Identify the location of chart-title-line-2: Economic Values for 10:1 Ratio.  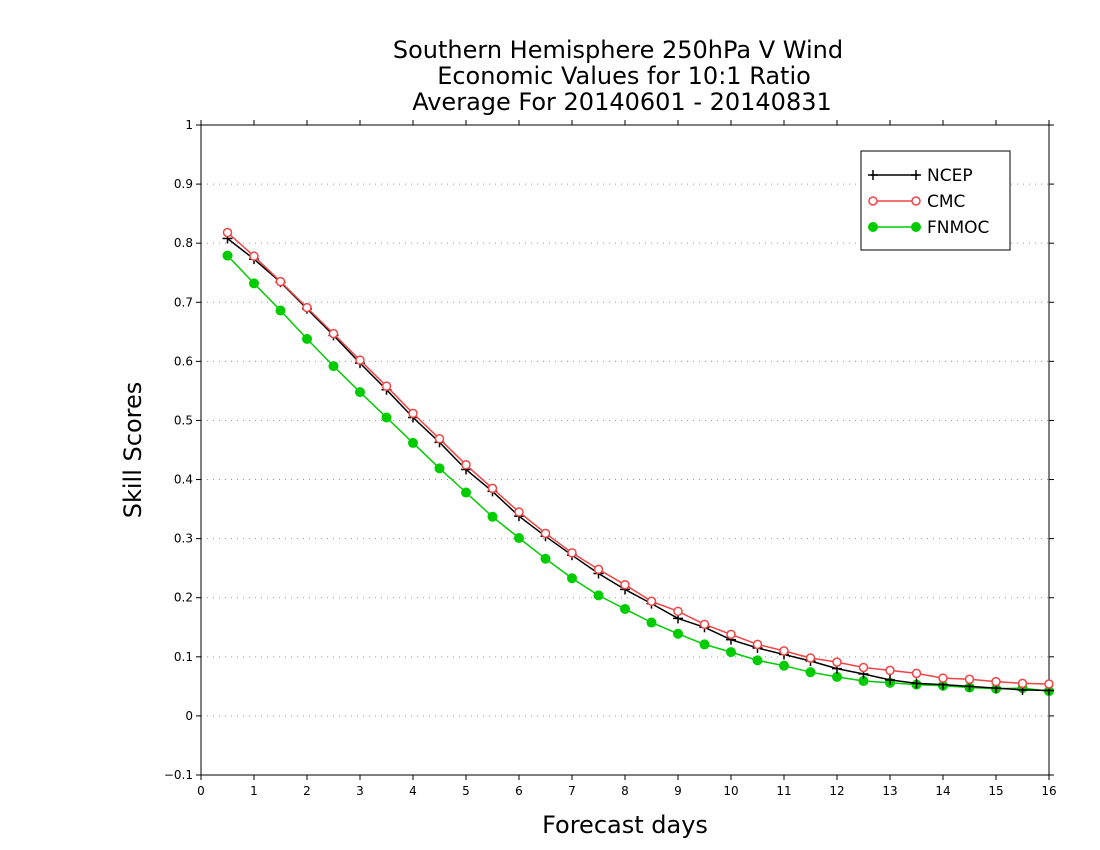
(624, 76).